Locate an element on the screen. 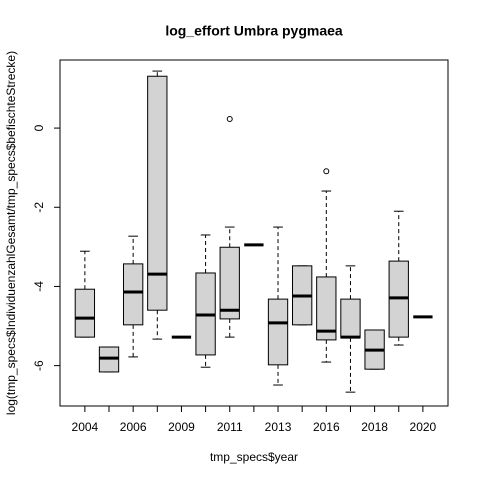 The width and height of the screenshot is (480, 480). x-tick-label: 2009 is located at coordinates (181, 427).